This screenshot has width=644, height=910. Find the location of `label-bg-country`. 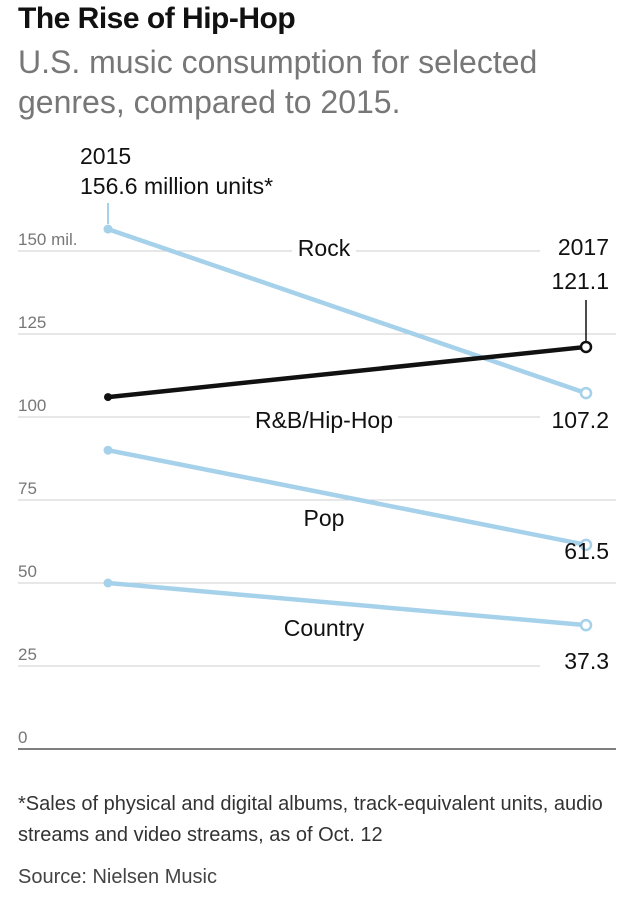

label-bg-country is located at coordinates (324, 629).